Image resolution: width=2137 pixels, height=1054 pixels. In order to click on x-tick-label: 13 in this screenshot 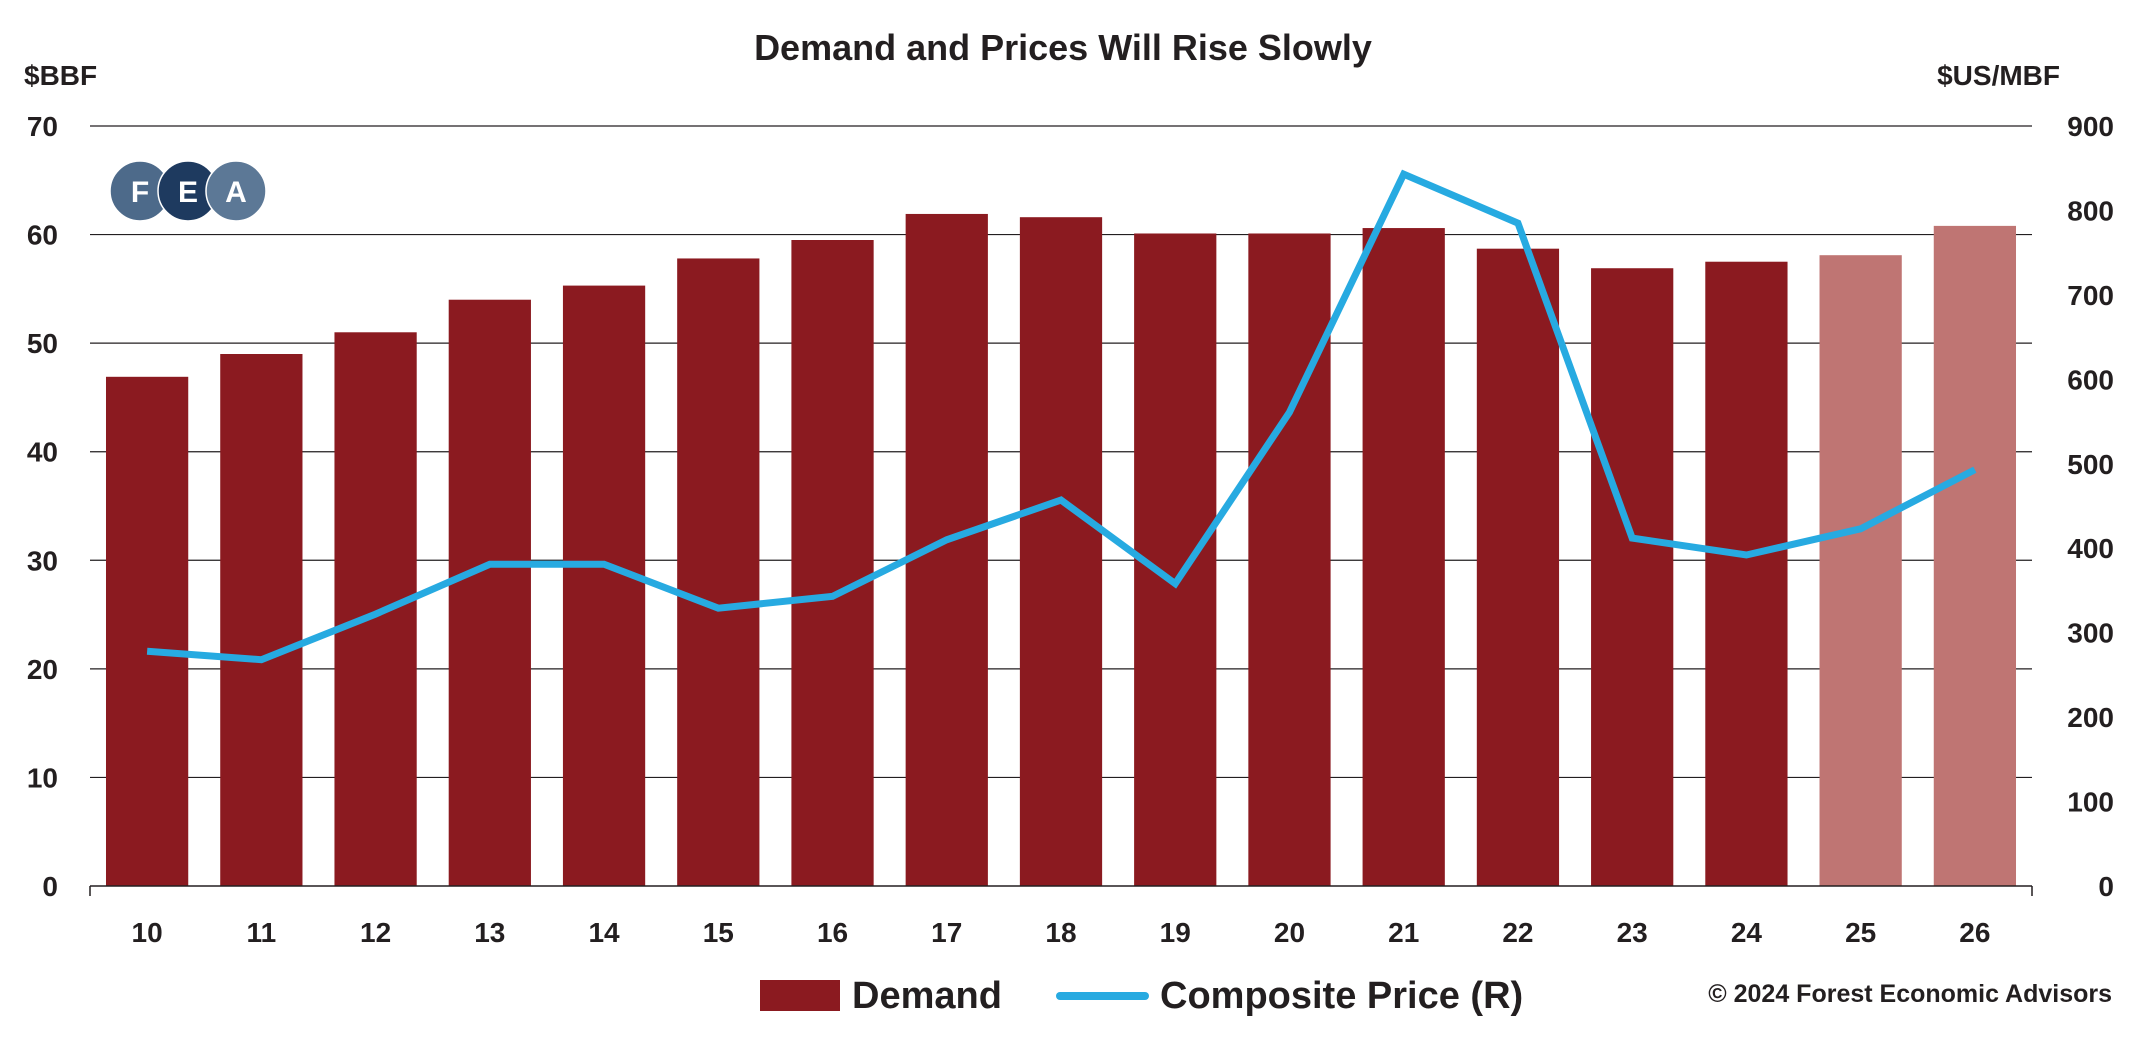, I will do `click(489, 932)`.